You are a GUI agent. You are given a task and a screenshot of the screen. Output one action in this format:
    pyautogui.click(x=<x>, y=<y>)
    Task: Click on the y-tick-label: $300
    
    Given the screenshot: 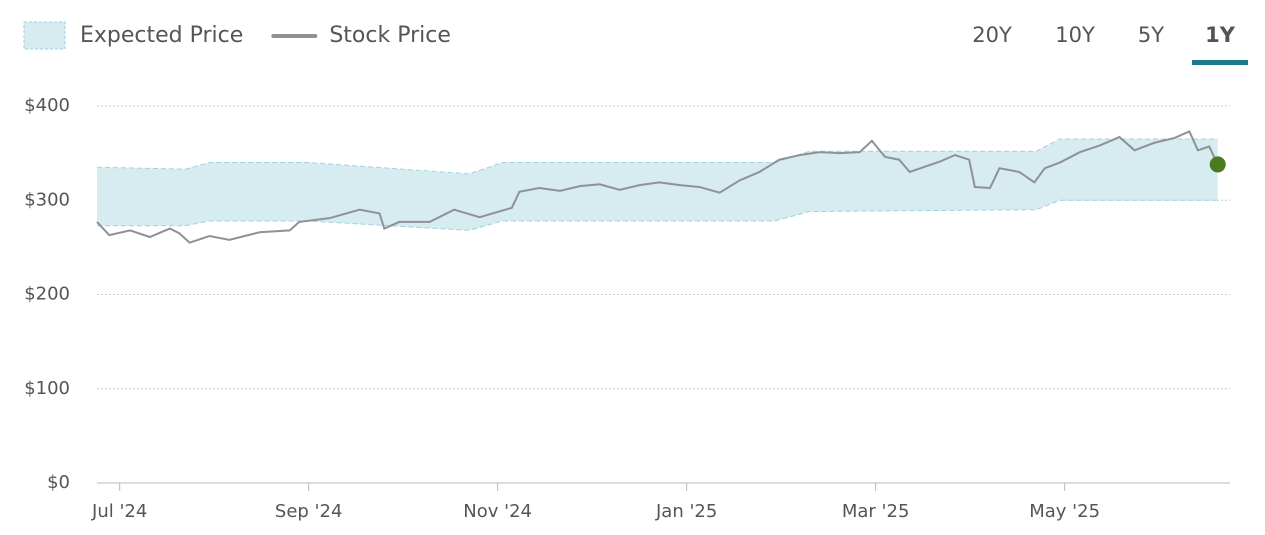 What is the action you would take?
    pyautogui.click(x=47, y=199)
    